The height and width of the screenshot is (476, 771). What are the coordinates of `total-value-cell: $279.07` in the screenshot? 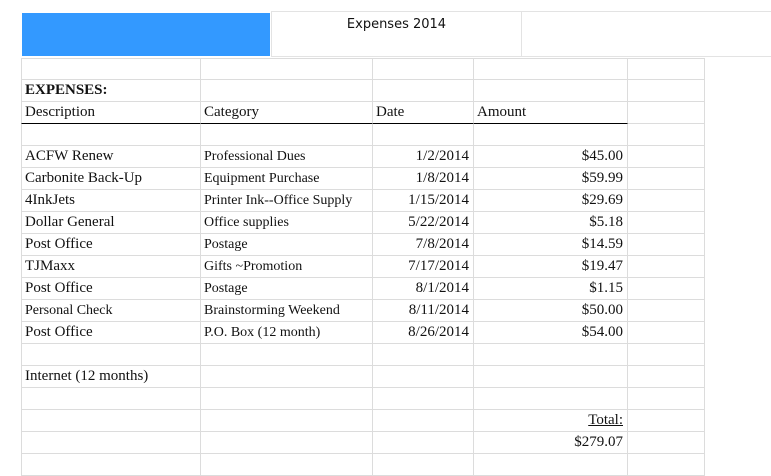 It's located at (551, 443).